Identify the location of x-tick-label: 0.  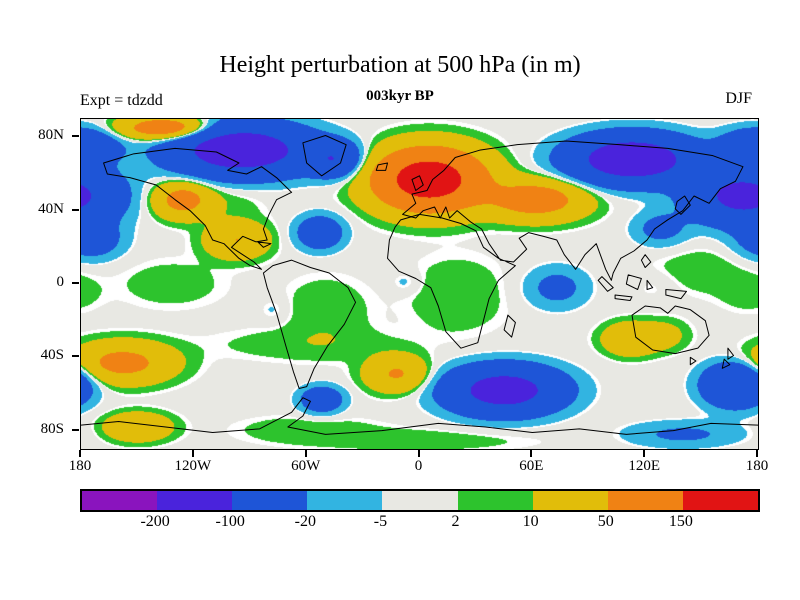
(418, 466).